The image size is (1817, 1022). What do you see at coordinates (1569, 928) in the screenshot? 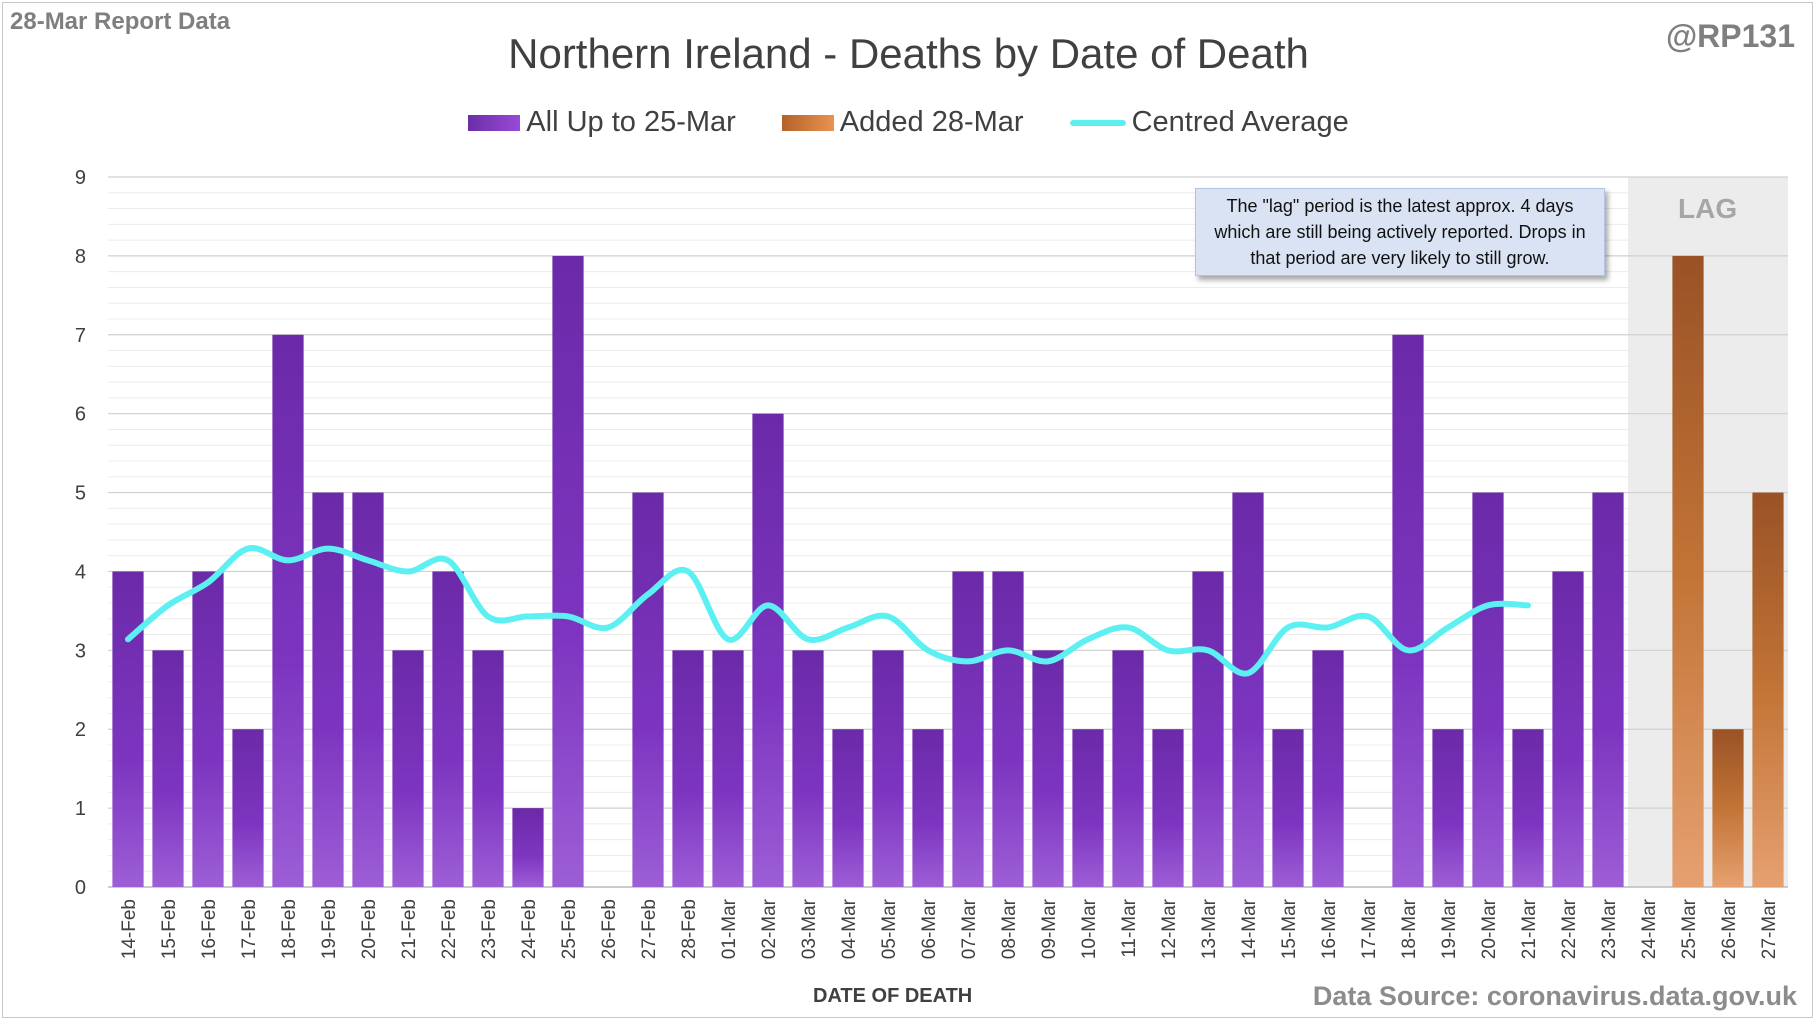
I see `x-tick-label: 22-Mar` at bounding box center [1569, 928].